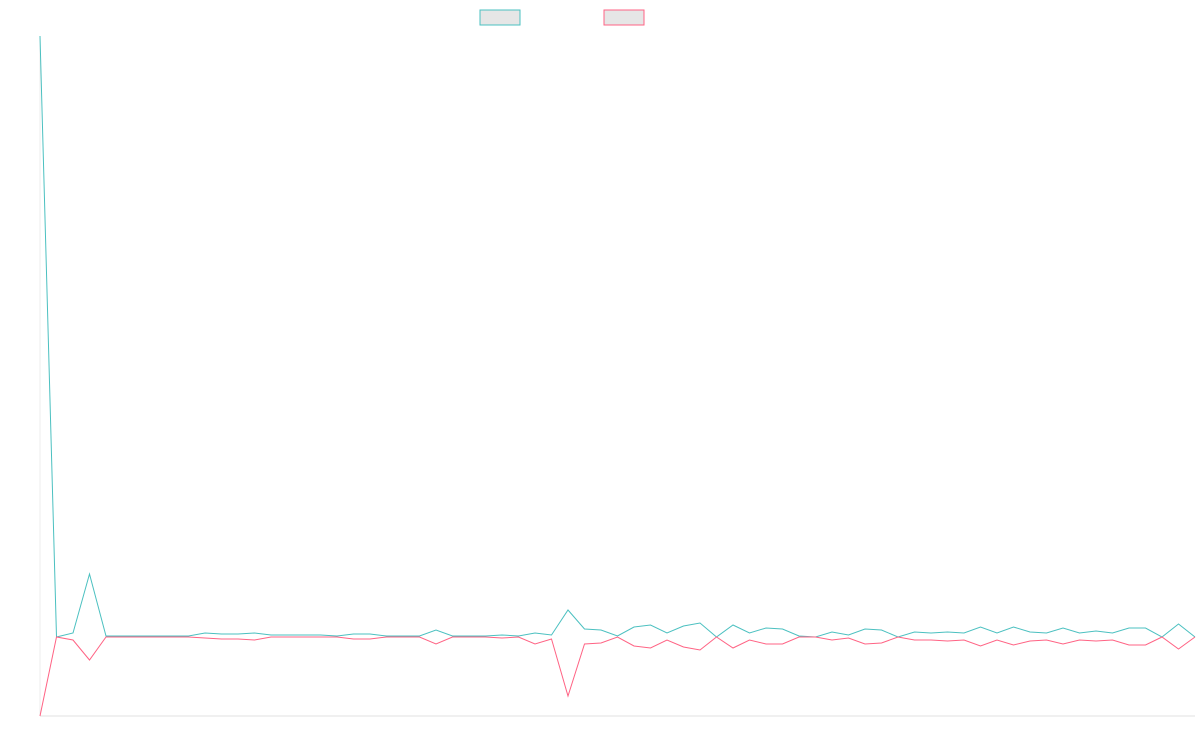  Describe the element at coordinates (617, 676) in the screenshot. I see `line-series` at that location.